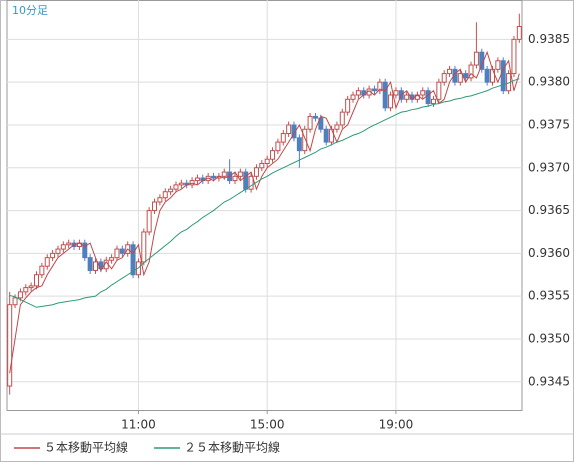 Image resolution: width=574 pixels, height=462 pixels. Describe the element at coordinates (549, 39) in the screenshot. I see `y-tick-label: 0.9385` at that location.